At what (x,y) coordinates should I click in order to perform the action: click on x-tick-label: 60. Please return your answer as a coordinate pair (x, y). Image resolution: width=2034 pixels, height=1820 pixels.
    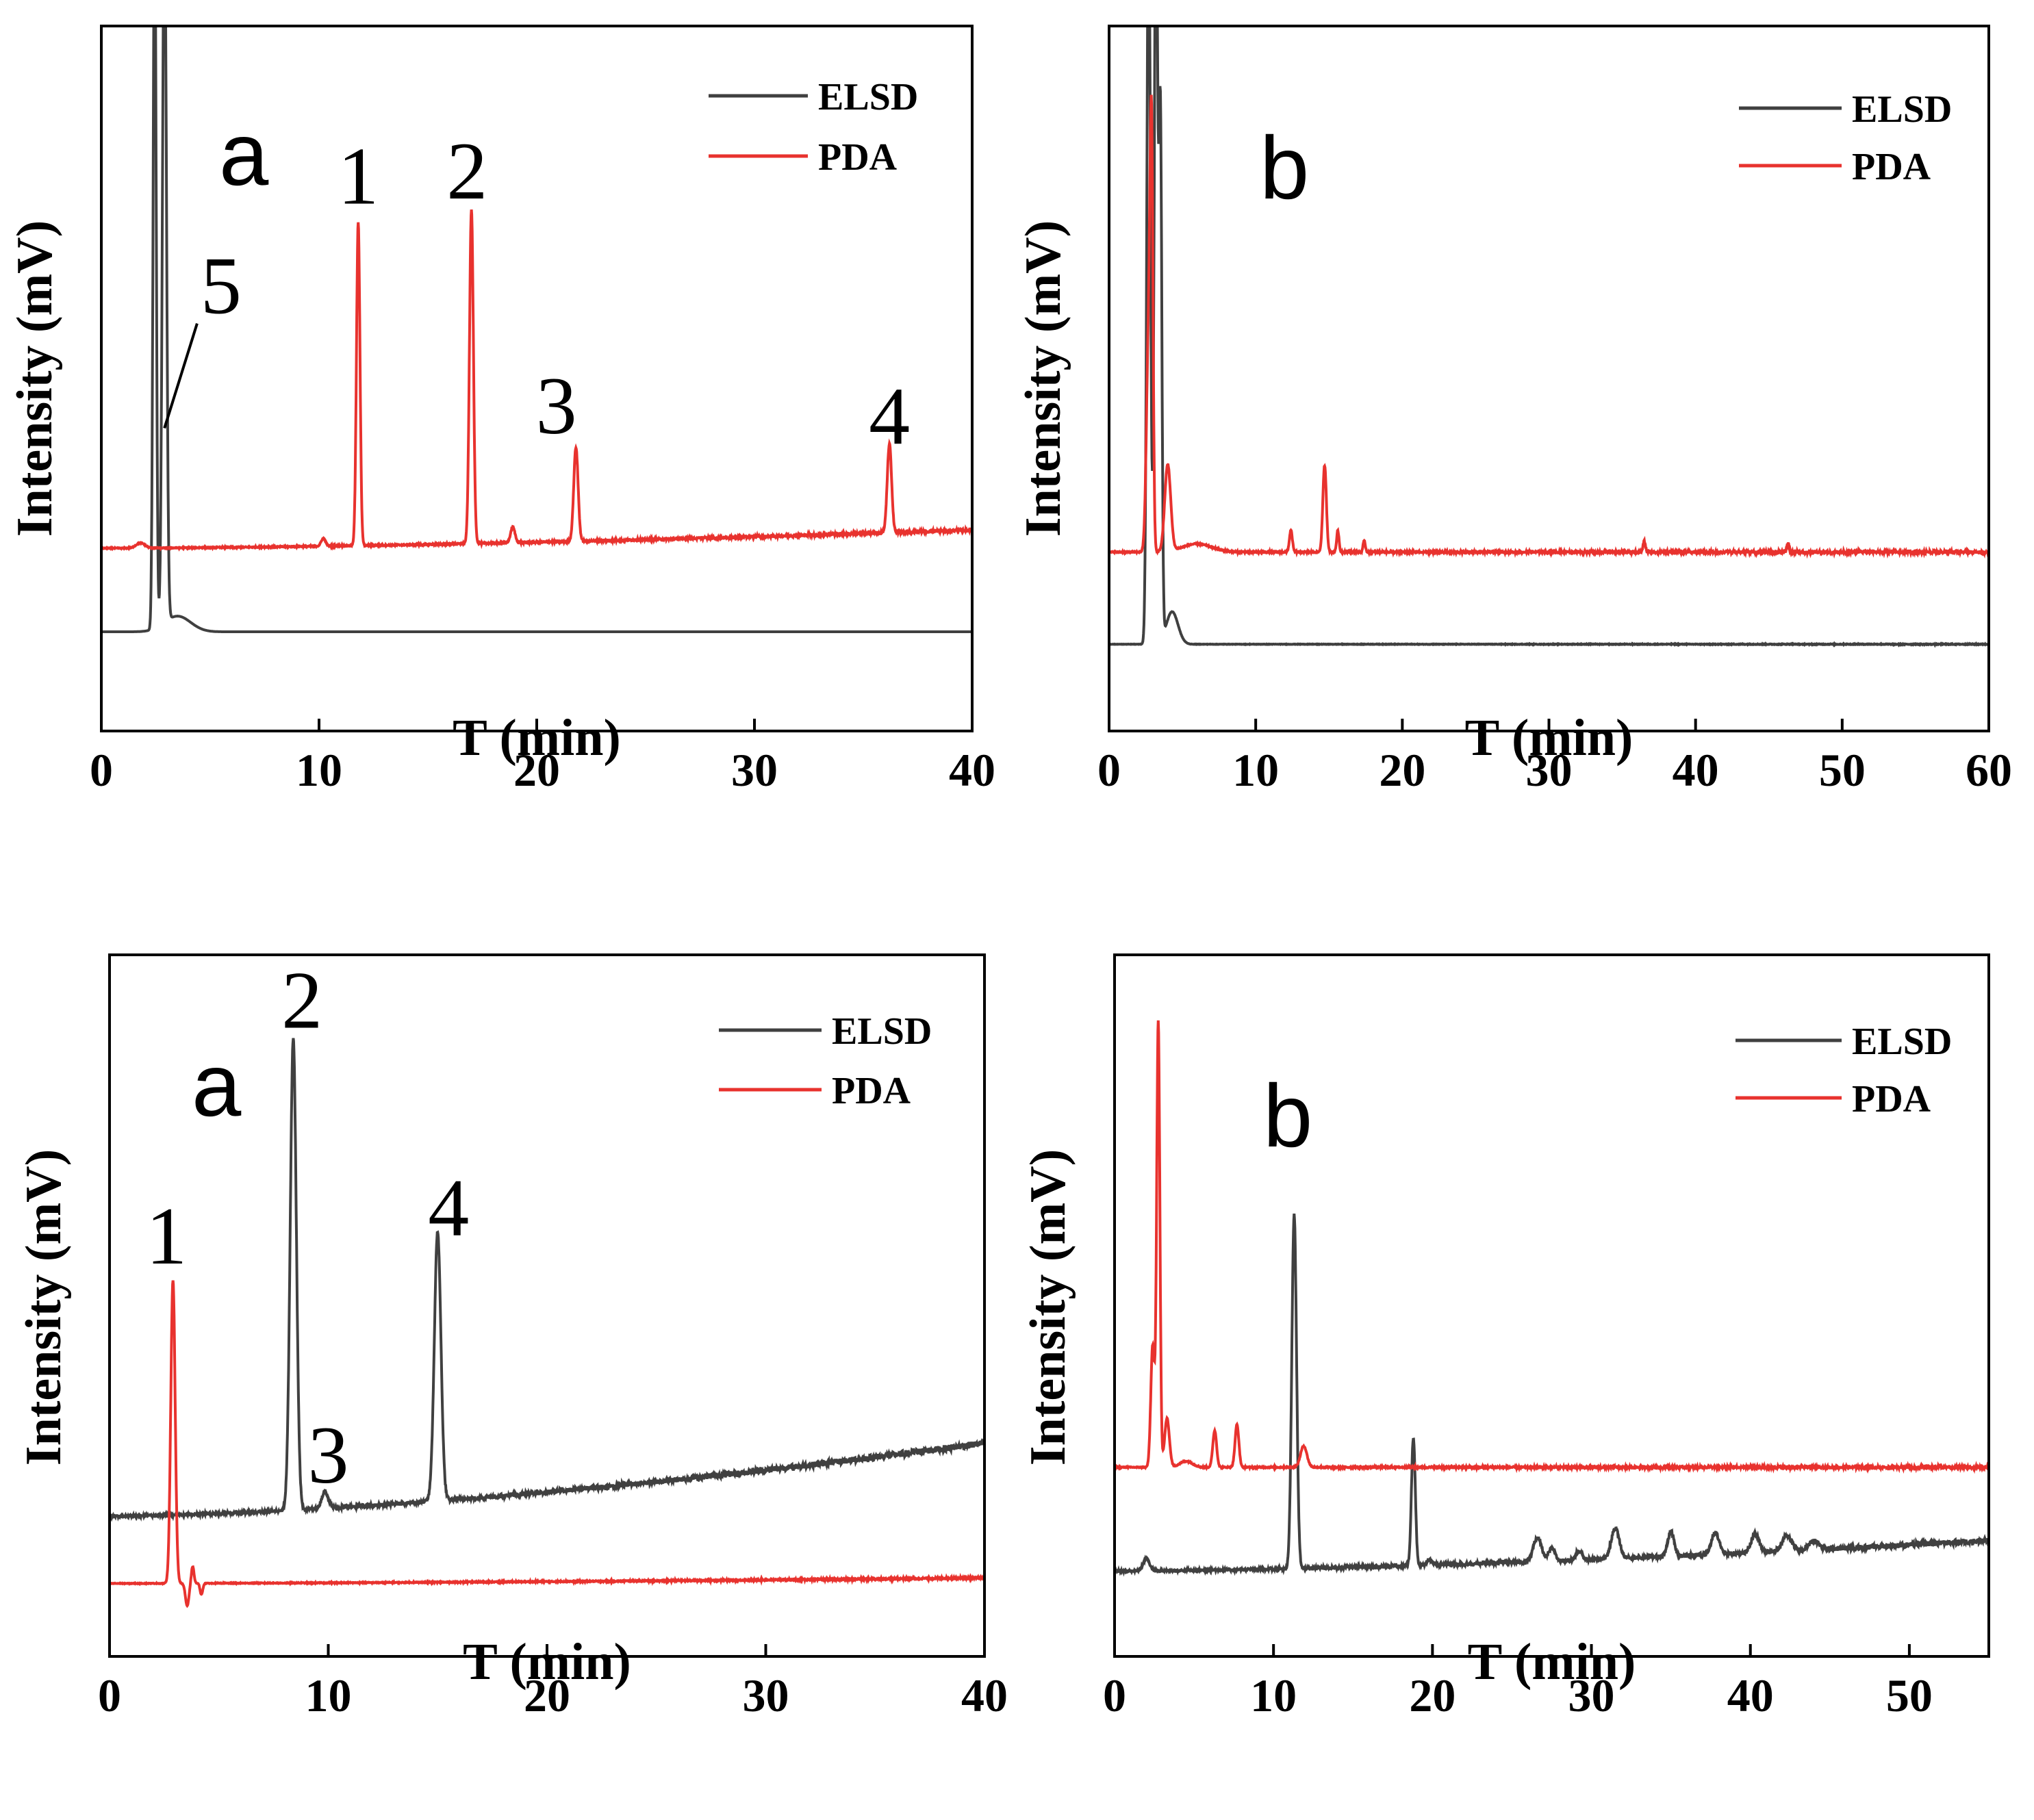
    Looking at the image, I should click on (1989, 770).